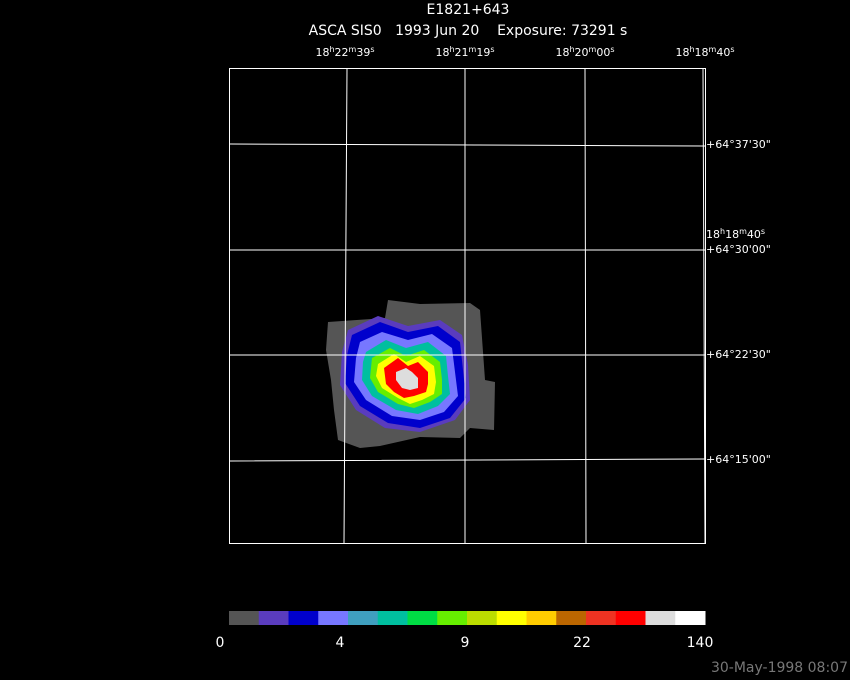 The height and width of the screenshot is (680, 850). I want to click on number: 39, so click(363, 52).